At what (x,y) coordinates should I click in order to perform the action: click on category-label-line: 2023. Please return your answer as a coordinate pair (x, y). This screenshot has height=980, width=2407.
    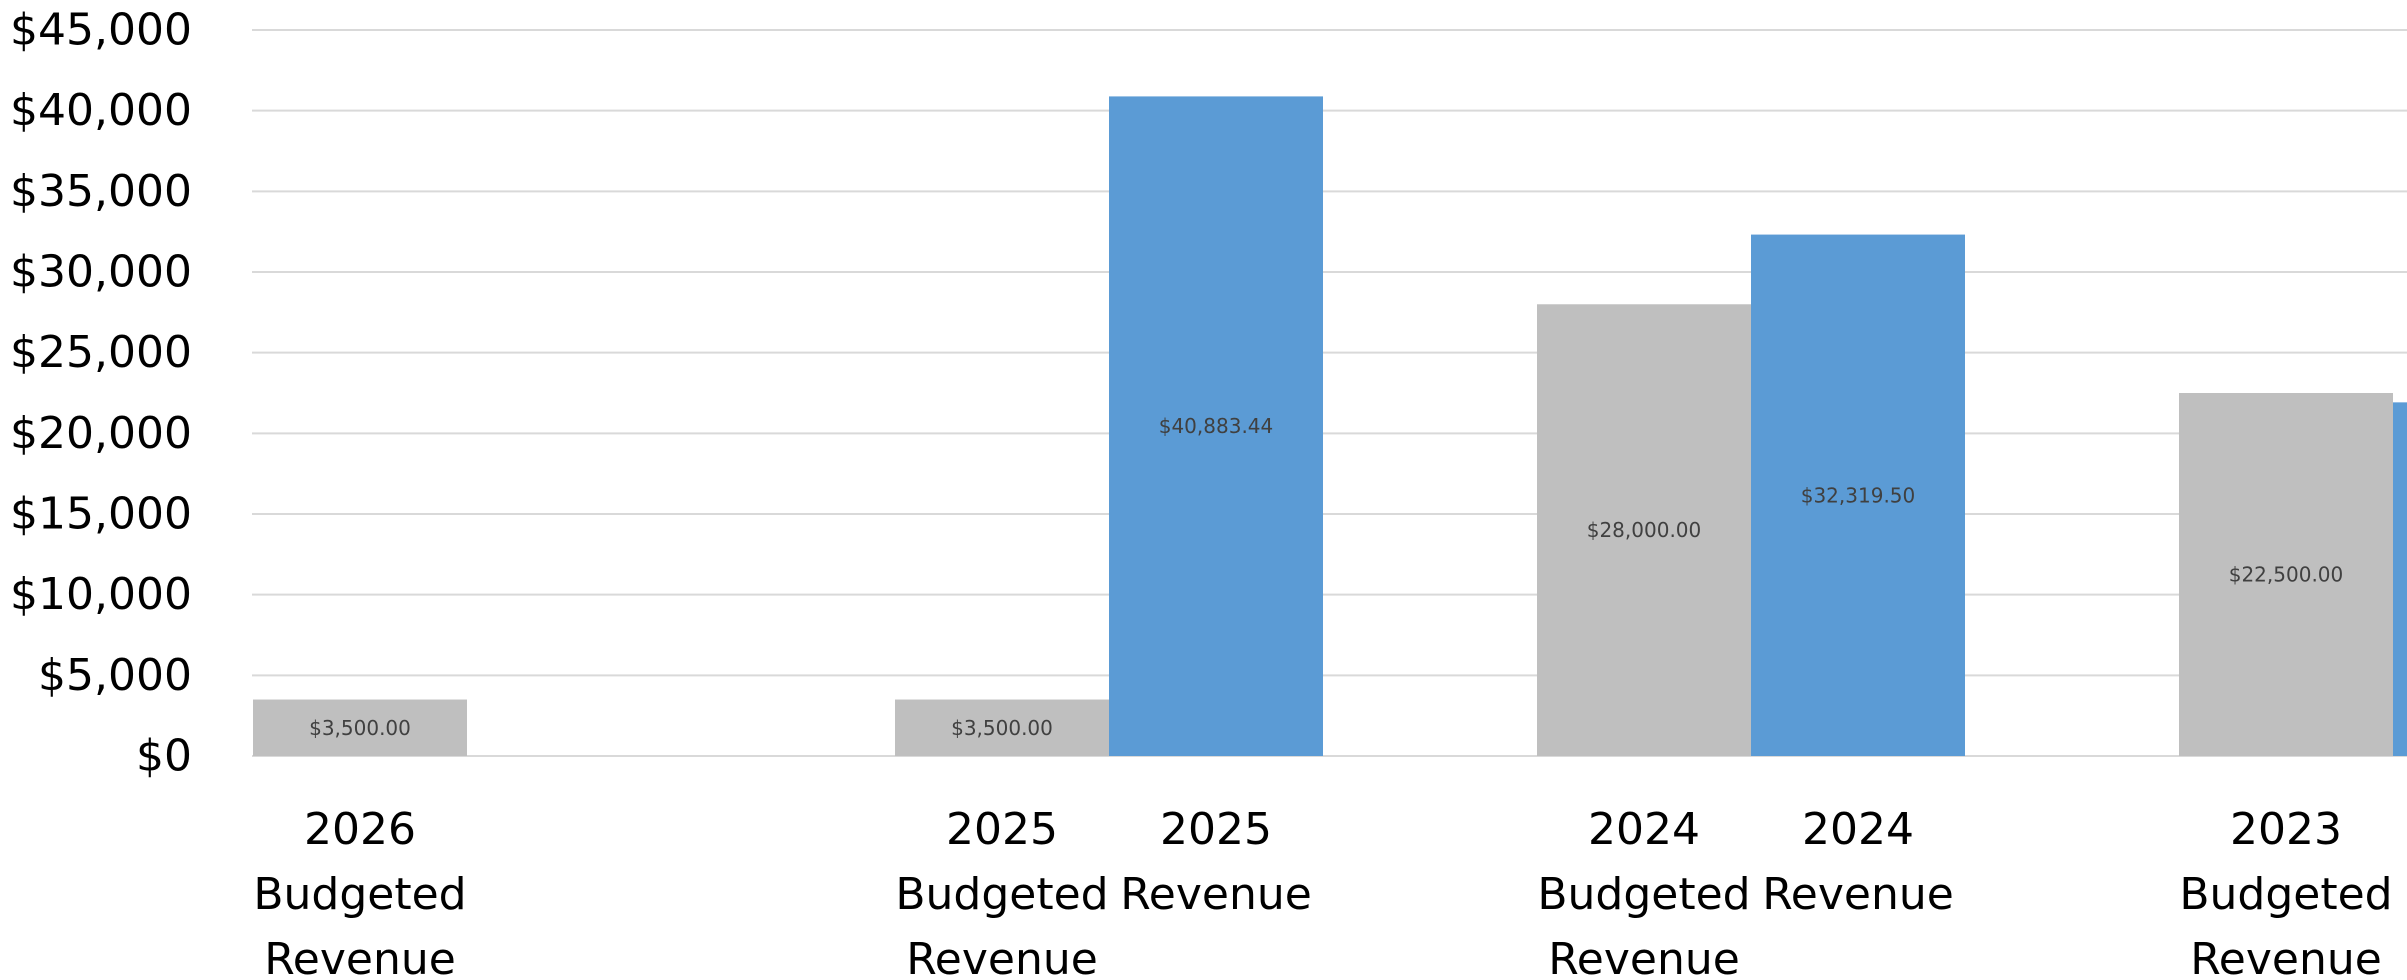
    Looking at the image, I should click on (2286, 829).